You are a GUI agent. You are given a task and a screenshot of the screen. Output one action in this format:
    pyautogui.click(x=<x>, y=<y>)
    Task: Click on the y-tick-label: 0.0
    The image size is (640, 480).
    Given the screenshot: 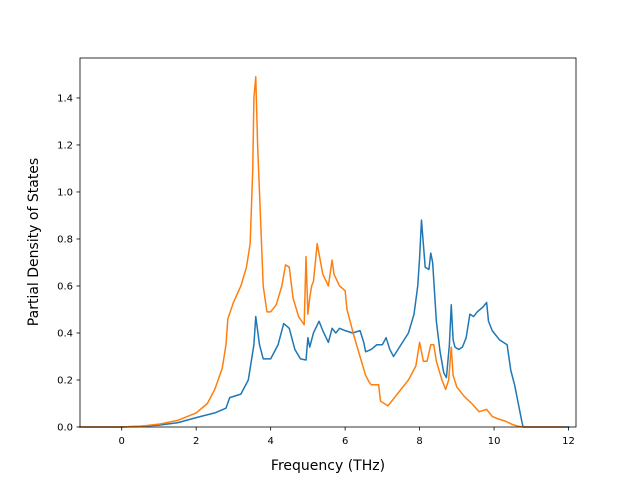 What is the action you would take?
    pyautogui.click(x=65, y=428)
    